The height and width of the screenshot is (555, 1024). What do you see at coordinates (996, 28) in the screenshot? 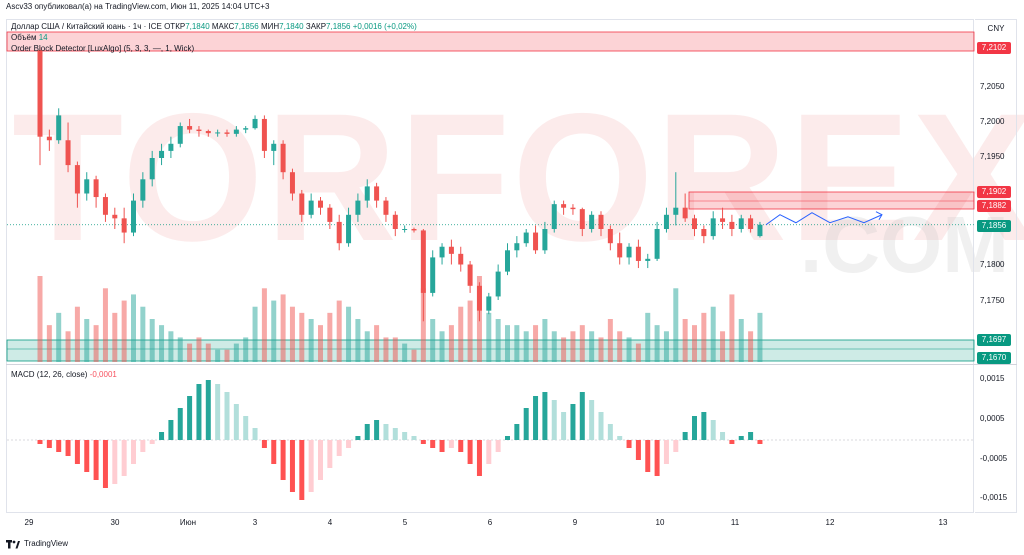
I see `currency-label: CNY` at bounding box center [996, 28].